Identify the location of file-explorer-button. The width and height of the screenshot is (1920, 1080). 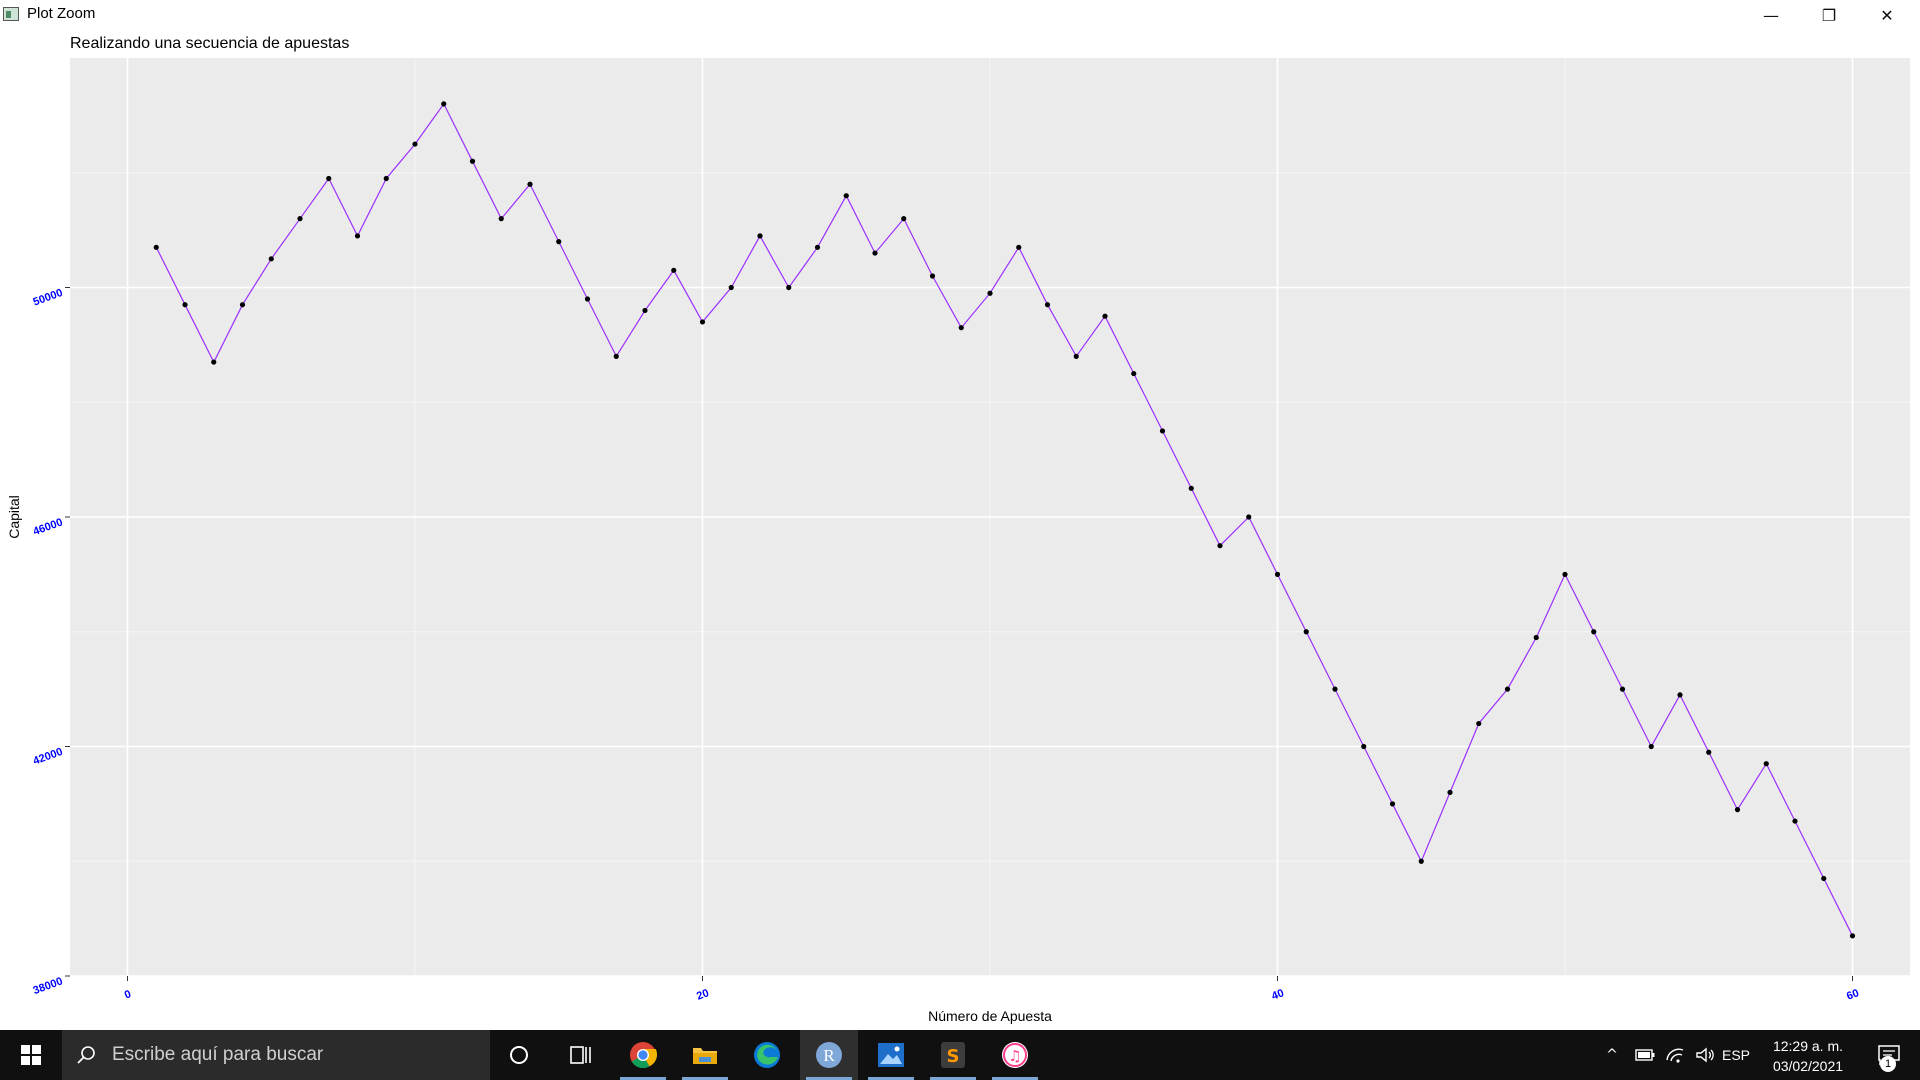
(705, 1055).